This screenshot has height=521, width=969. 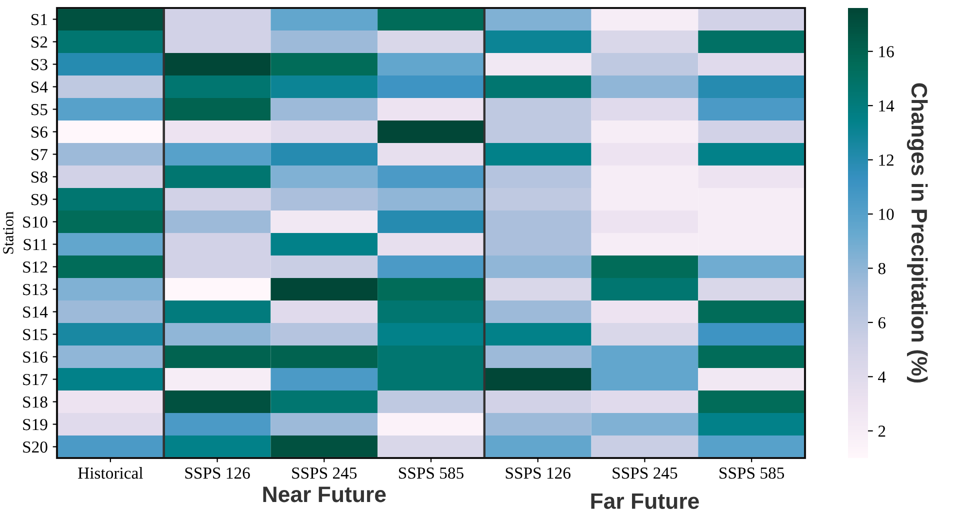 What do you see at coordinates (882, 268) in the screenshot?
I see `color-bar-label: 8` at bounding box center [882, 268].